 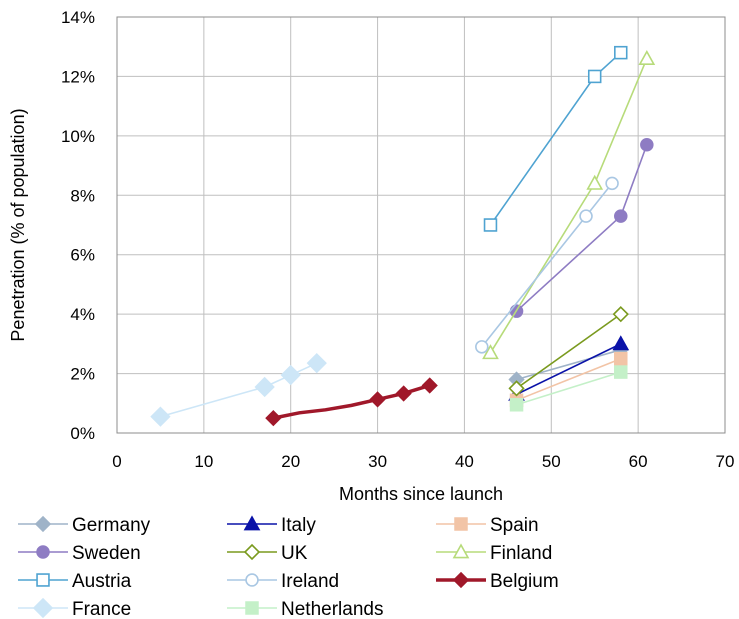 What do you see at coordinates (82, 374) in the screenshot?
I see `y-tick-label: 2%` at bounding box center [82, 374].